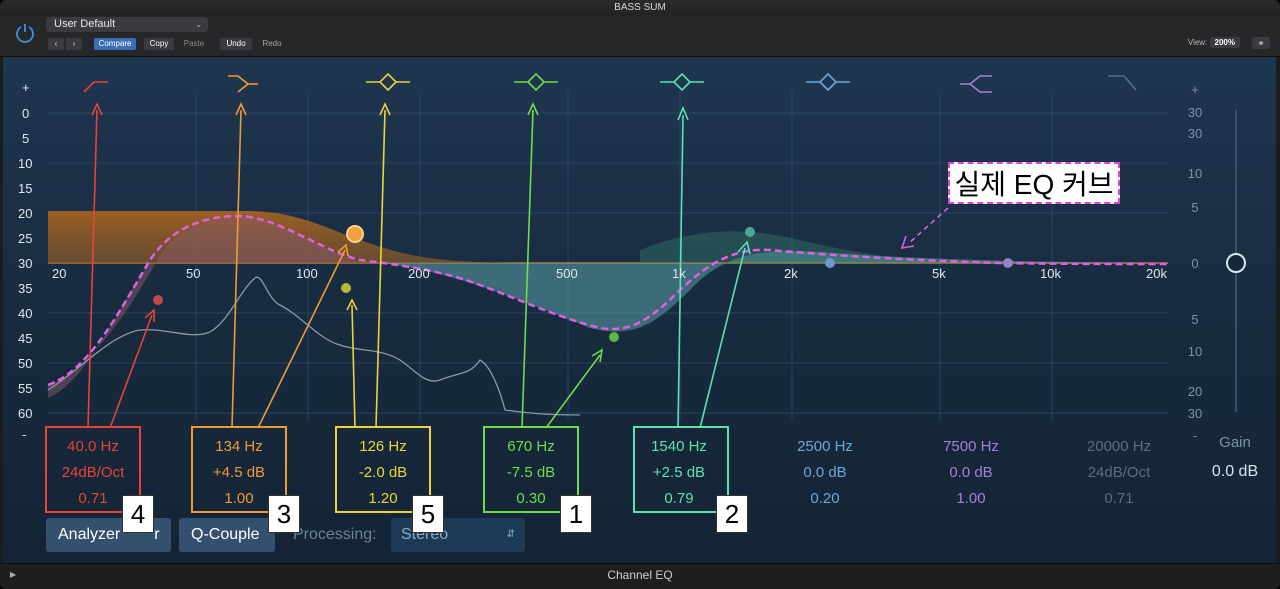 This screenshot has height=589, width=1280. I want to click on gain-label: Gain, so click(1235, 442).